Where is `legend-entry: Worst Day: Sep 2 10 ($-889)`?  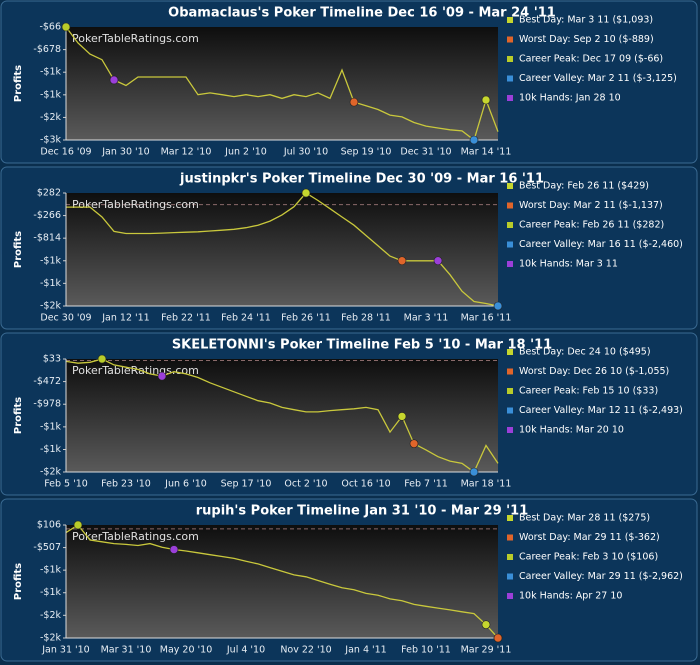 legend-entry: Worst Day: Sep 2 10 ($-889) is located at coordinates (586, 39).